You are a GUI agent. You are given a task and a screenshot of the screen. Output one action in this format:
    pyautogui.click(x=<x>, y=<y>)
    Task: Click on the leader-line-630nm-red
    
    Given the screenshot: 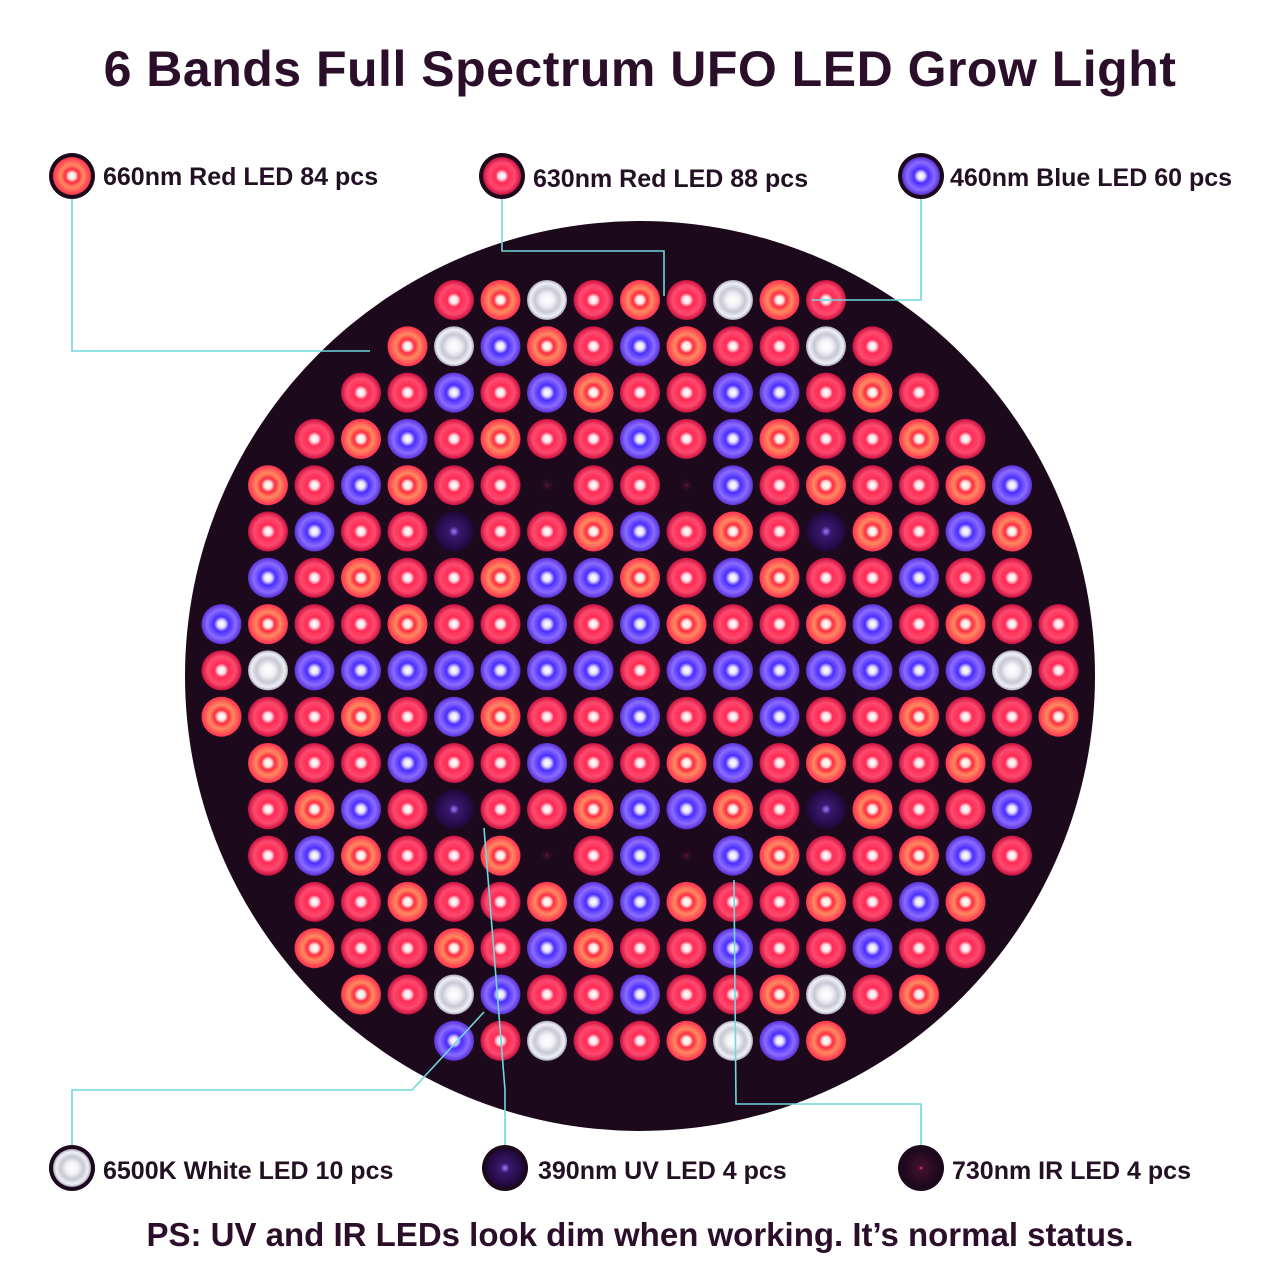 What is the action you would take?
    pyautogui.click(x=583, y=247)
    